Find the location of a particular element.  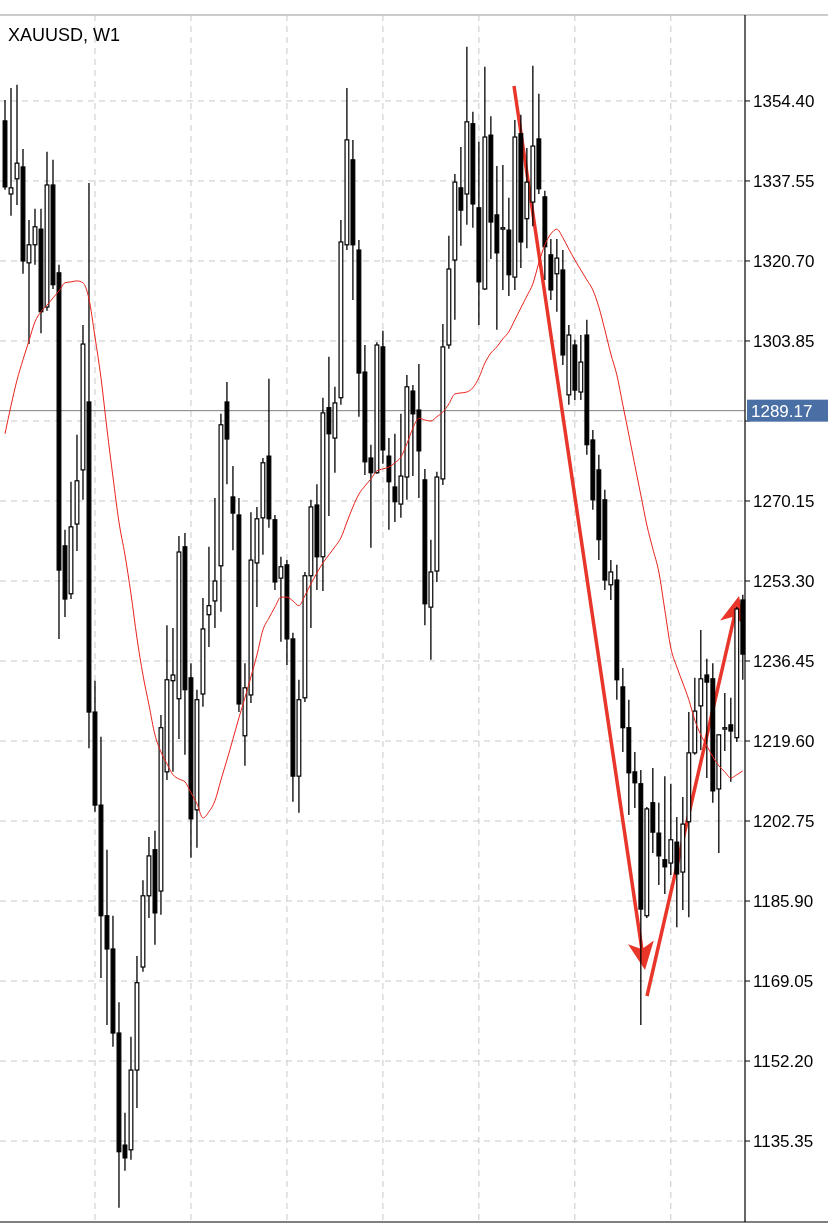

y-tick-label: 1337.55 is located at coordinates (784, 181).